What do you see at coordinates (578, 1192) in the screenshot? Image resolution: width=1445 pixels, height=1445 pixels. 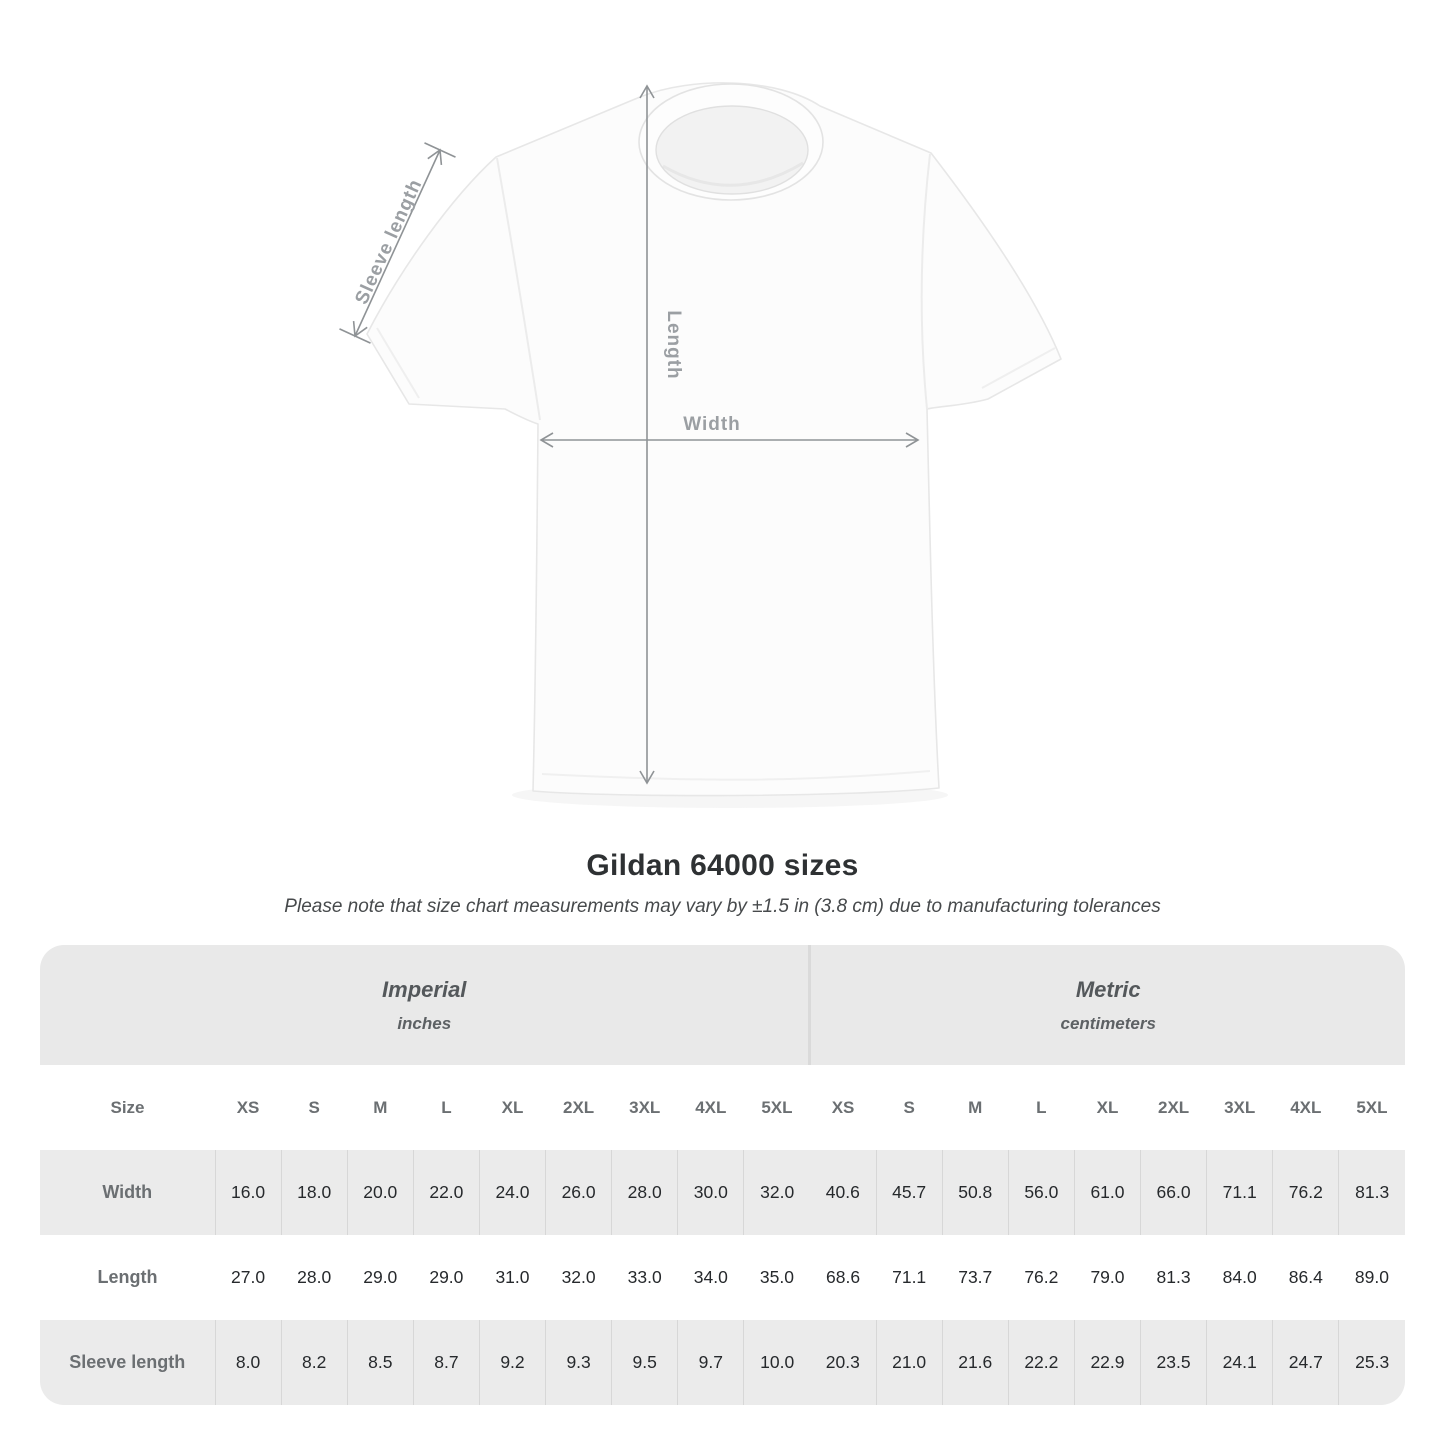 I see `value-cell: 26.0` at bounding box center [578, 1192].